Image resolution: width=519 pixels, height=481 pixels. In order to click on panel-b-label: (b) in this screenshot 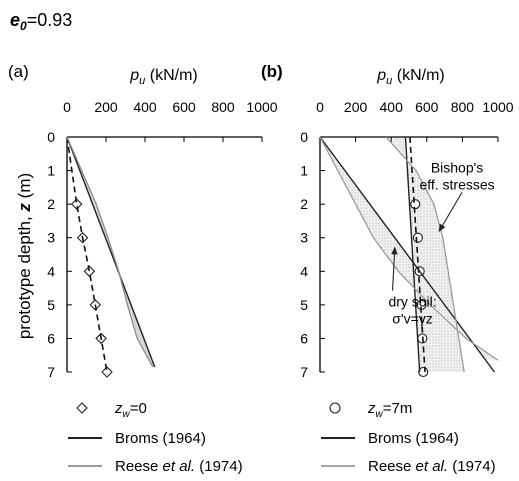, I will do `click(272, 71)`.